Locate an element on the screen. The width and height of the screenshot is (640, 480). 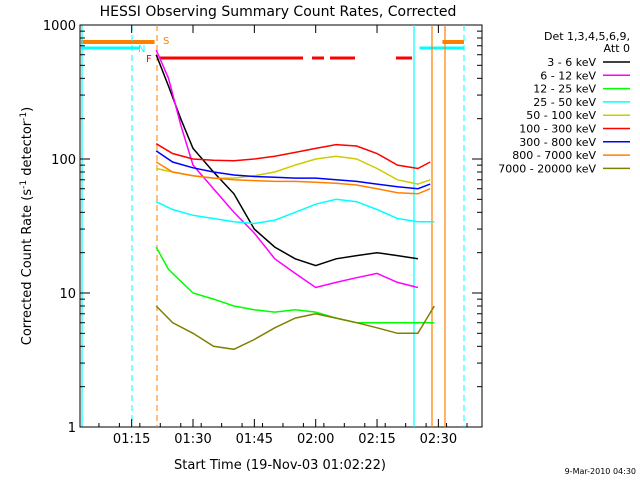
legend-label-6: 300 - 800 keV is located at coordinates (557, 142).